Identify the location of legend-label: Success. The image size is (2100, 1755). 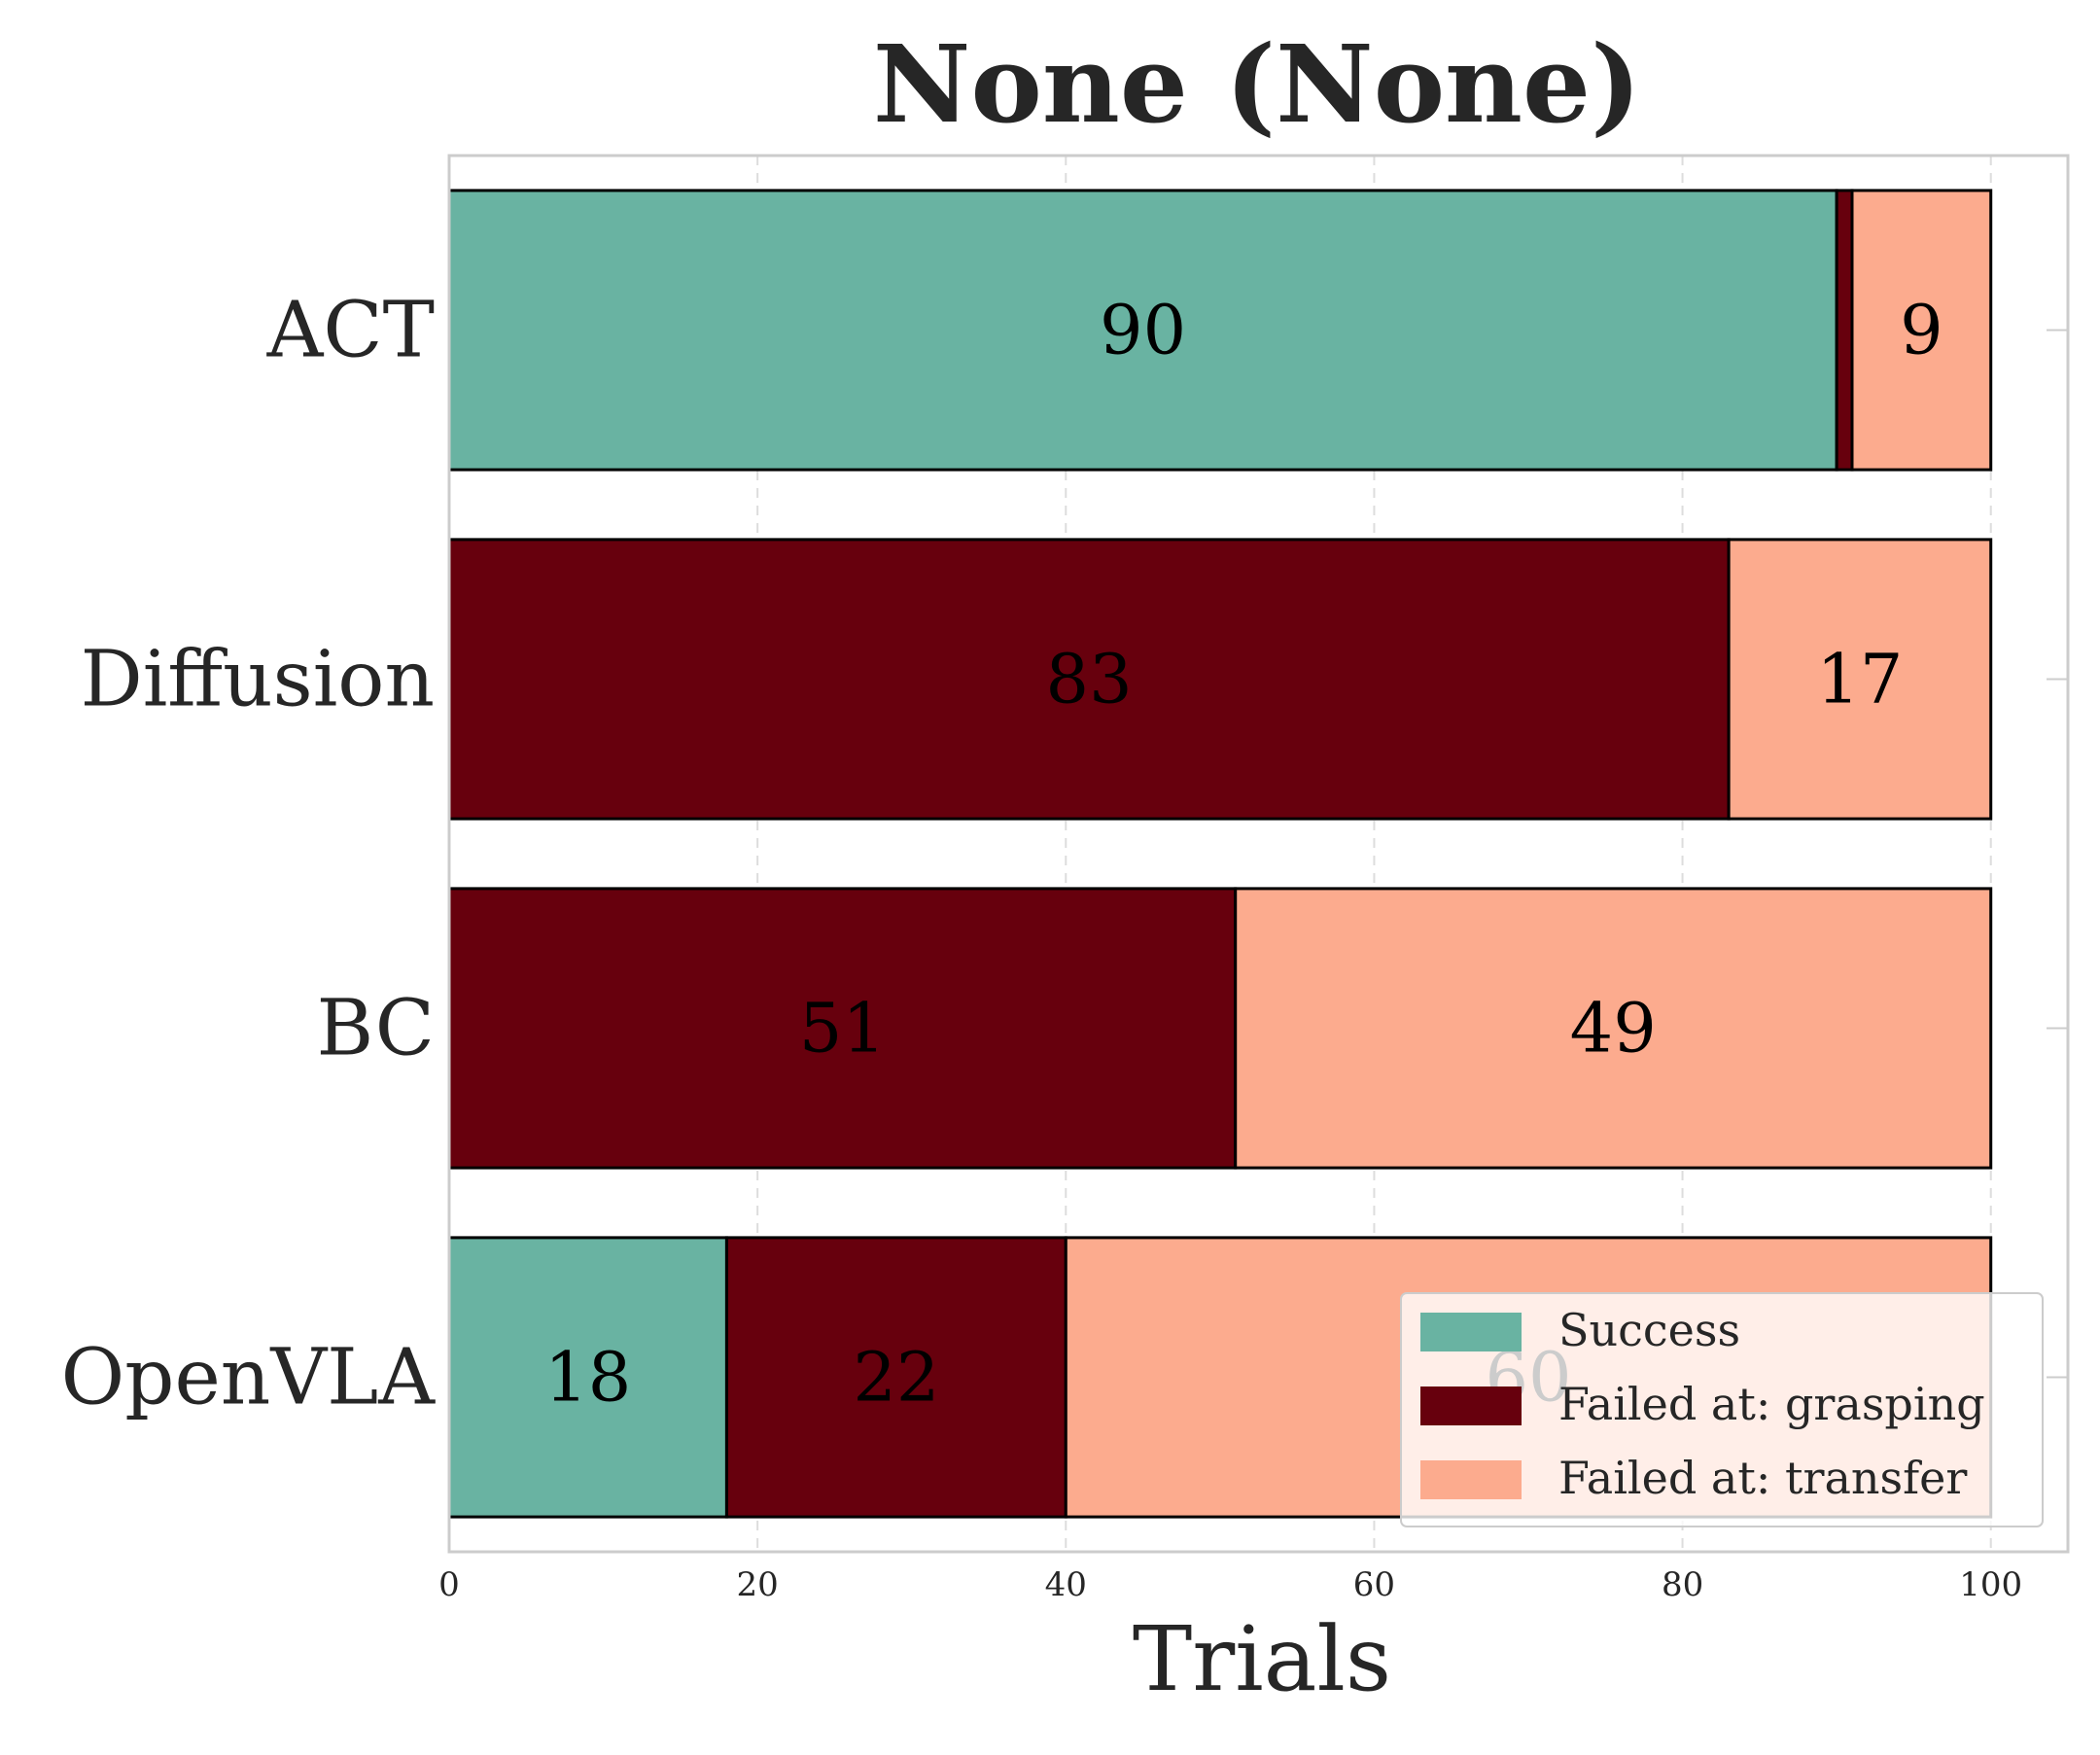
(1649, 1330).